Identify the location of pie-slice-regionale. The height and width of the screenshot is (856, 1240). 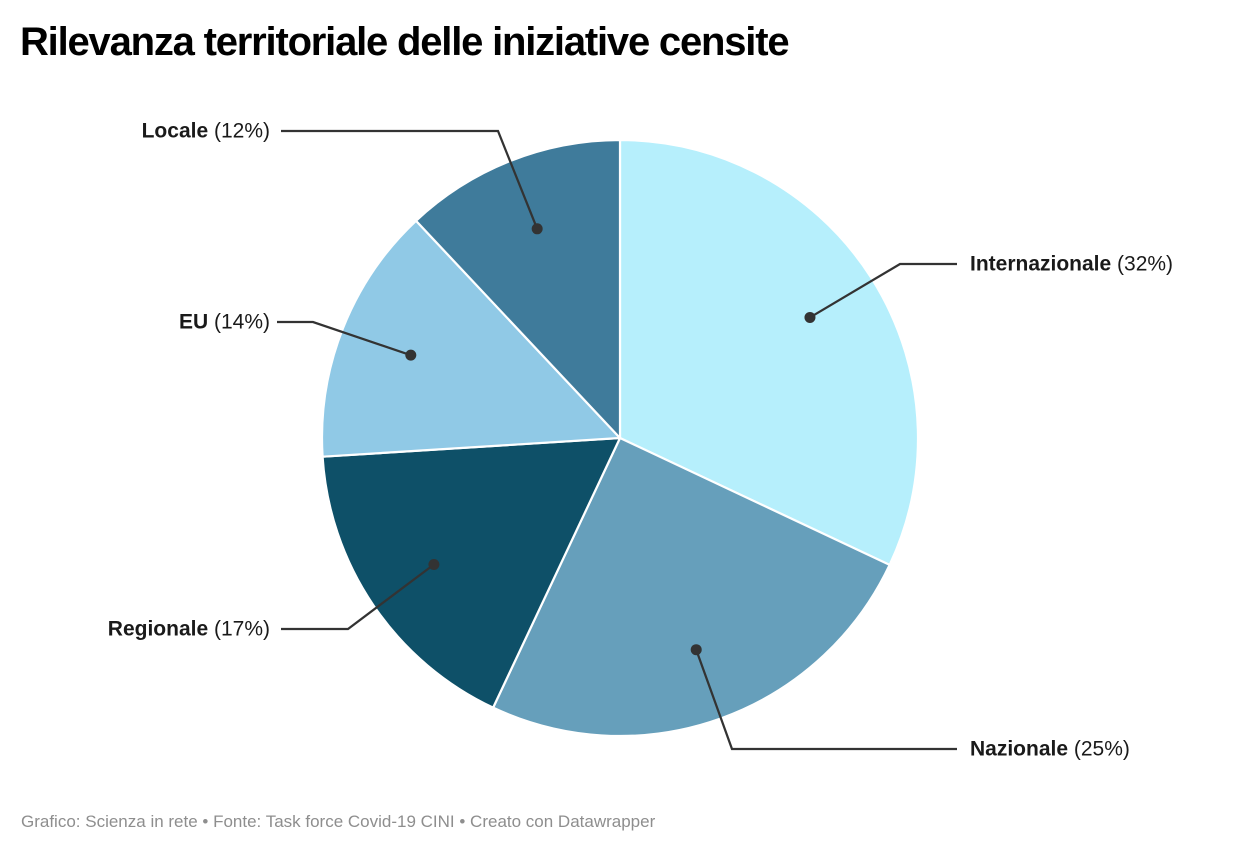
(471, 572).